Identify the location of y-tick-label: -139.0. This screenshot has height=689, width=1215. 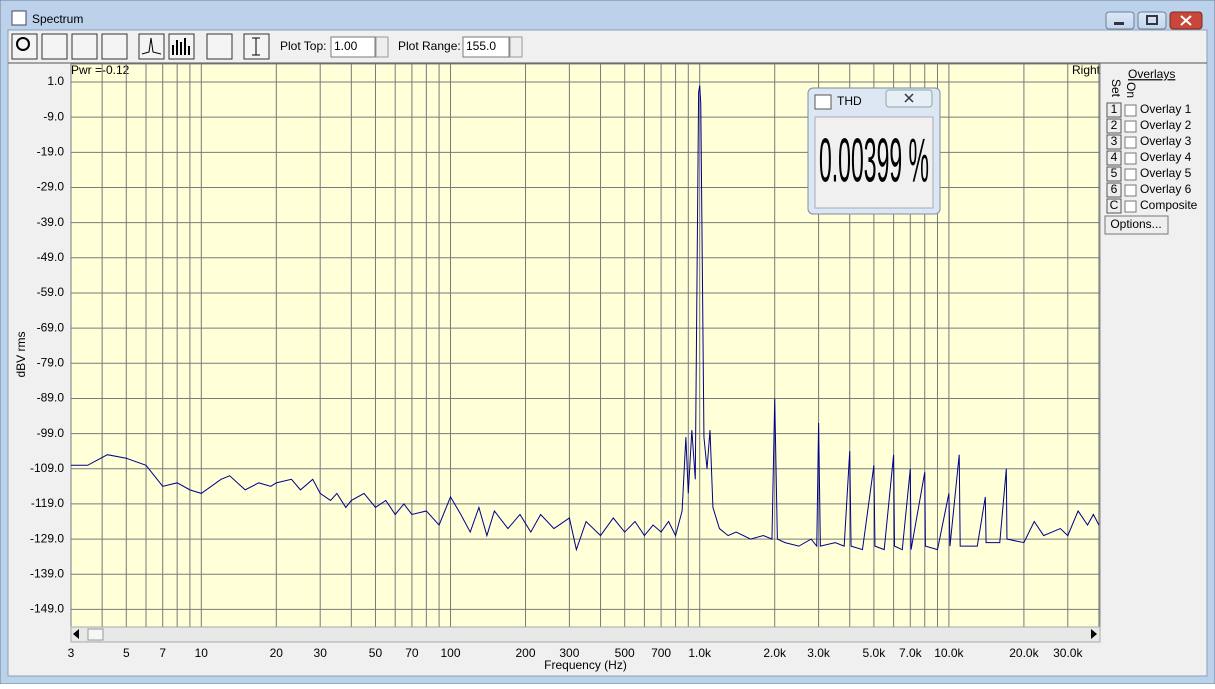
(47, 573).